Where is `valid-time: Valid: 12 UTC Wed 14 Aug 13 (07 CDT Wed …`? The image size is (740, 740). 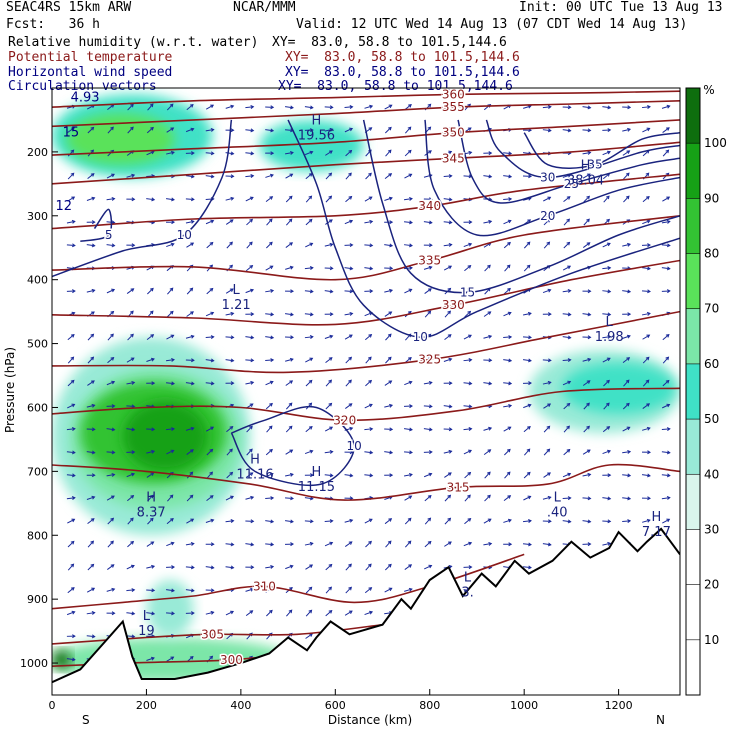 valid-time: Valid: 12 UTC Wed 14 Aug 13 (07 CDT Wed … is located at coordinates (492, 24).